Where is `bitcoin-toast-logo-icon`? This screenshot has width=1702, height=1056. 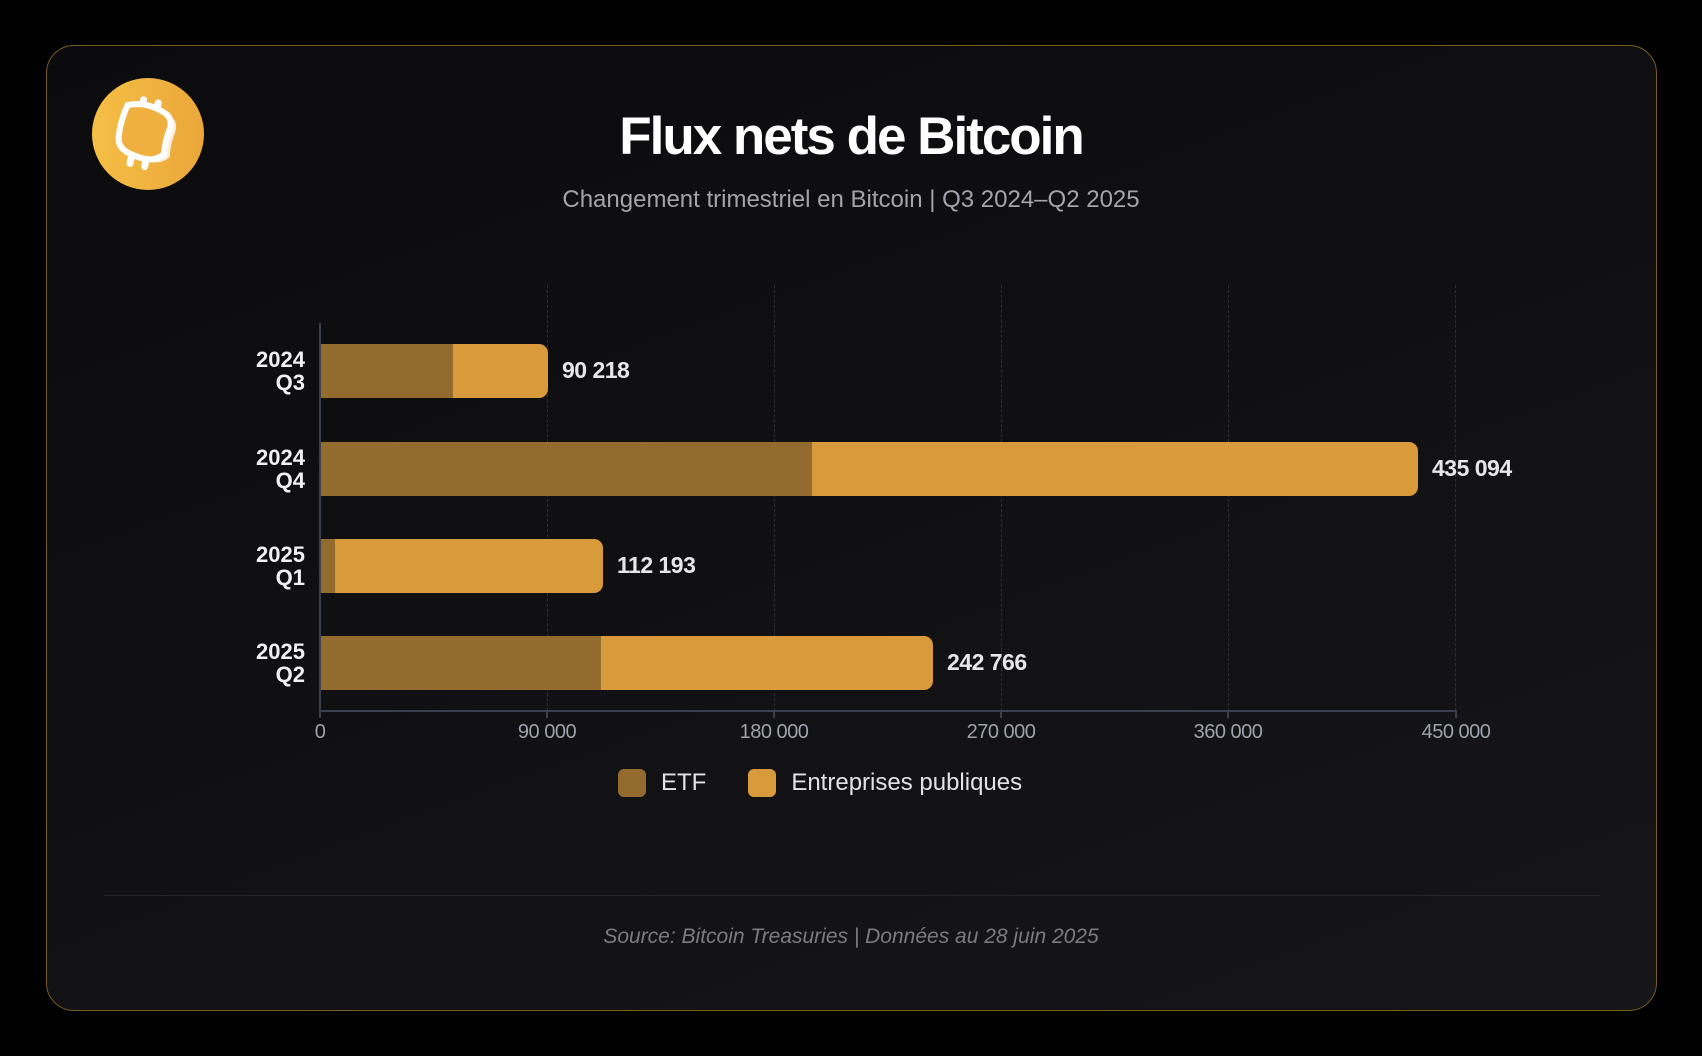 bitcoin-toast-logo-icon is located at coordinates (148, 134).